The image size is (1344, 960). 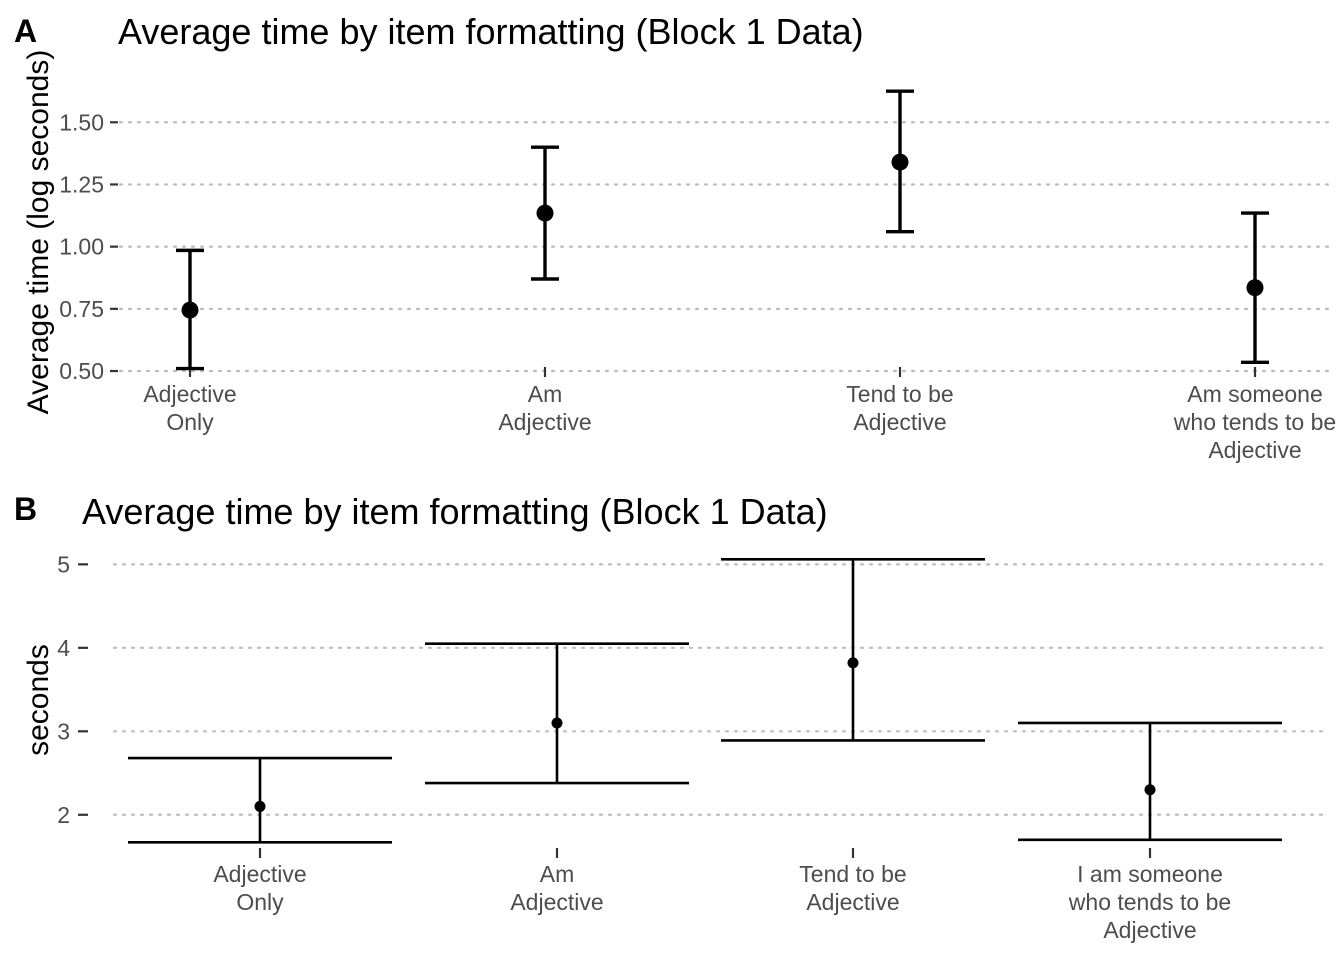 What do you see at coordinates (38, 700) in the screenshot?
I see `y-axis-title: seconds` at bounding box center [38, 700].